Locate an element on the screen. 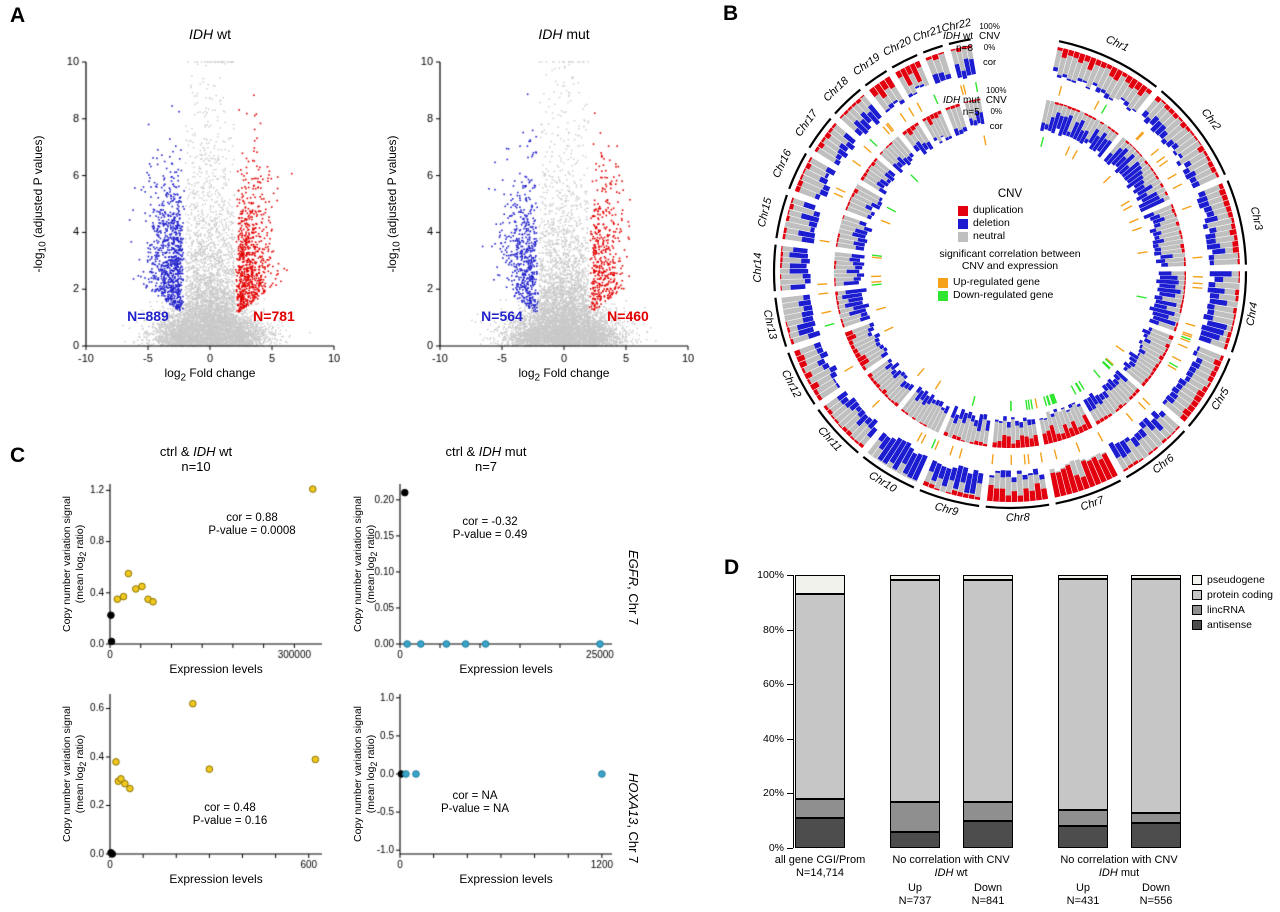 This screenshot has height=912, width=1280. bar-segment-mut_down-pseudogene is located at coordinates (1156, 577).